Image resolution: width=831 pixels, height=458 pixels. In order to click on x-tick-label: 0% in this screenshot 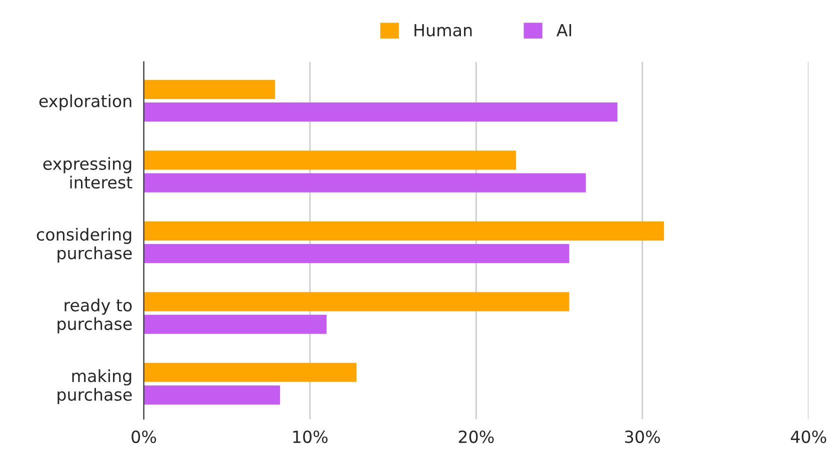, I will do `click(144, 437)`.